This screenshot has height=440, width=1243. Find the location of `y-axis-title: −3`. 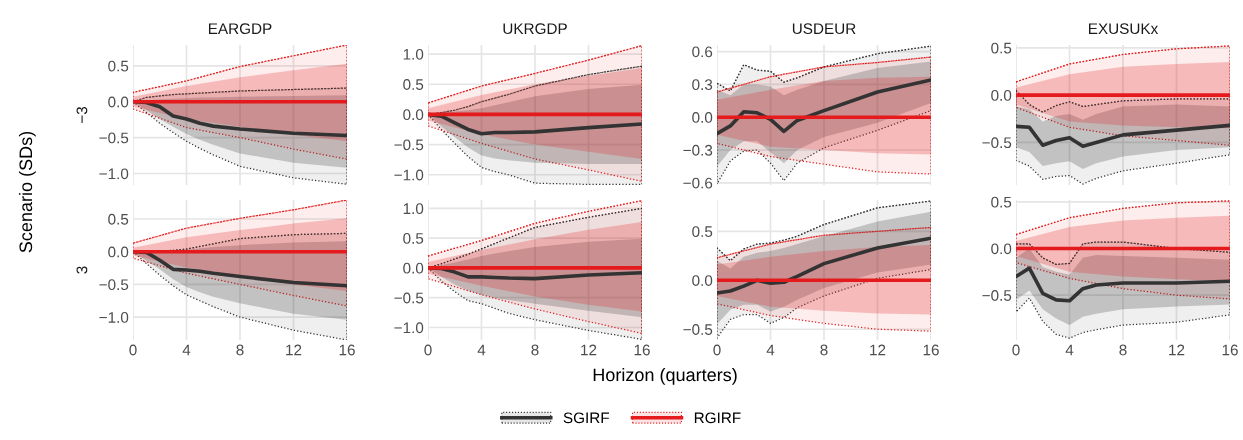

y-axis-title: −3 is located at coordinates (82, 114).